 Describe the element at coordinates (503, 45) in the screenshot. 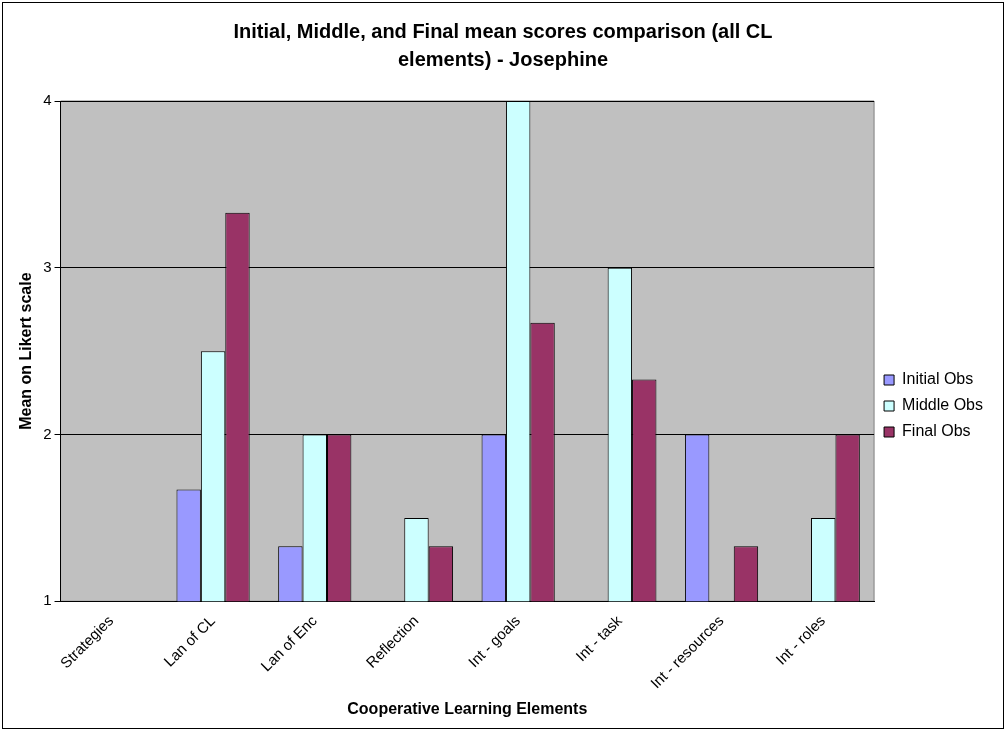

I see `chart-title: Initial, Middle, and Final mean scores comparison (all CL elements) - Josephine` at that location.